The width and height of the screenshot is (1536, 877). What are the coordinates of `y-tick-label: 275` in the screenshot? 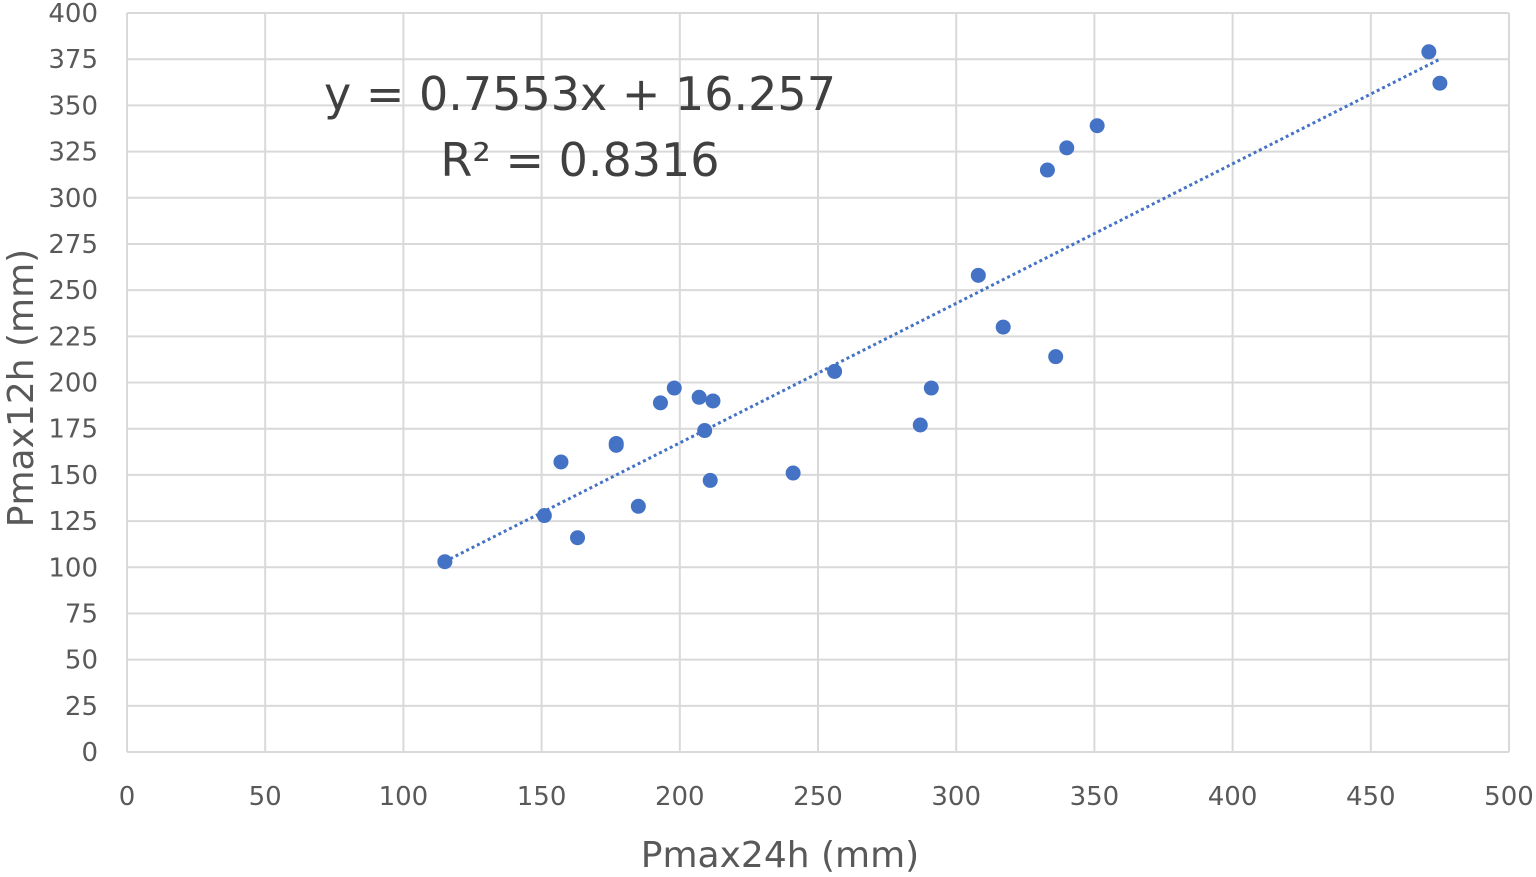 It's located at (73, 245).